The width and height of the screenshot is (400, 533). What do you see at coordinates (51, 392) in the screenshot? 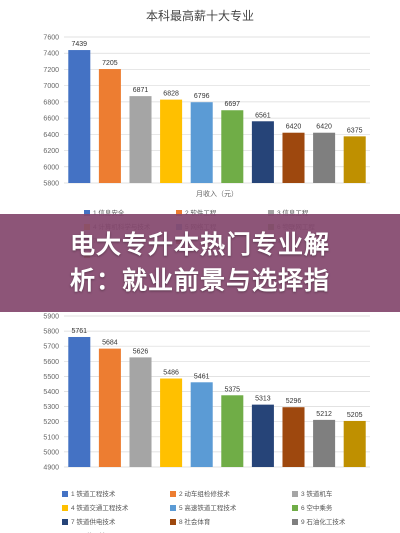
I see `y-tick-label: 5400` at bounding box center [51, 392].